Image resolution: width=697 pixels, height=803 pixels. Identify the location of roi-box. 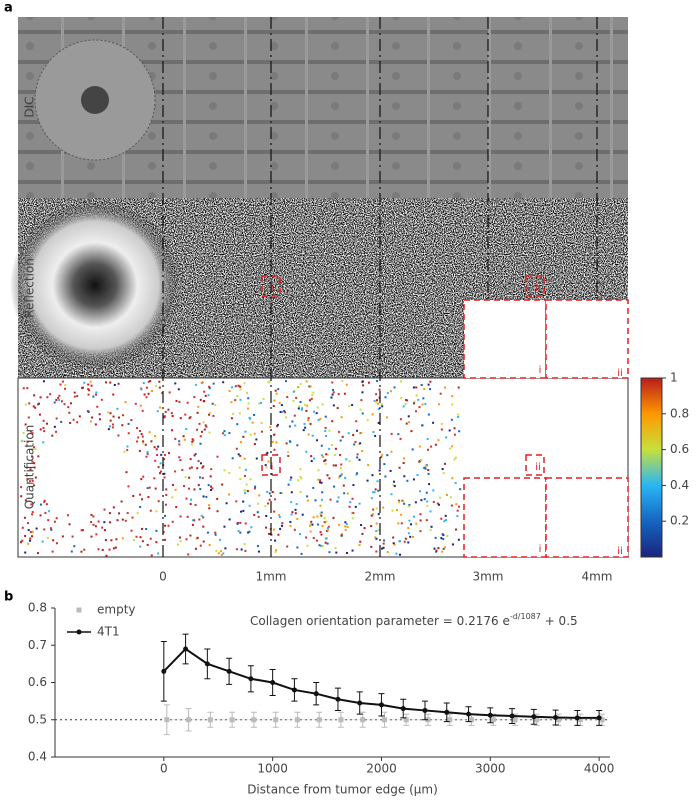
(271, 465).